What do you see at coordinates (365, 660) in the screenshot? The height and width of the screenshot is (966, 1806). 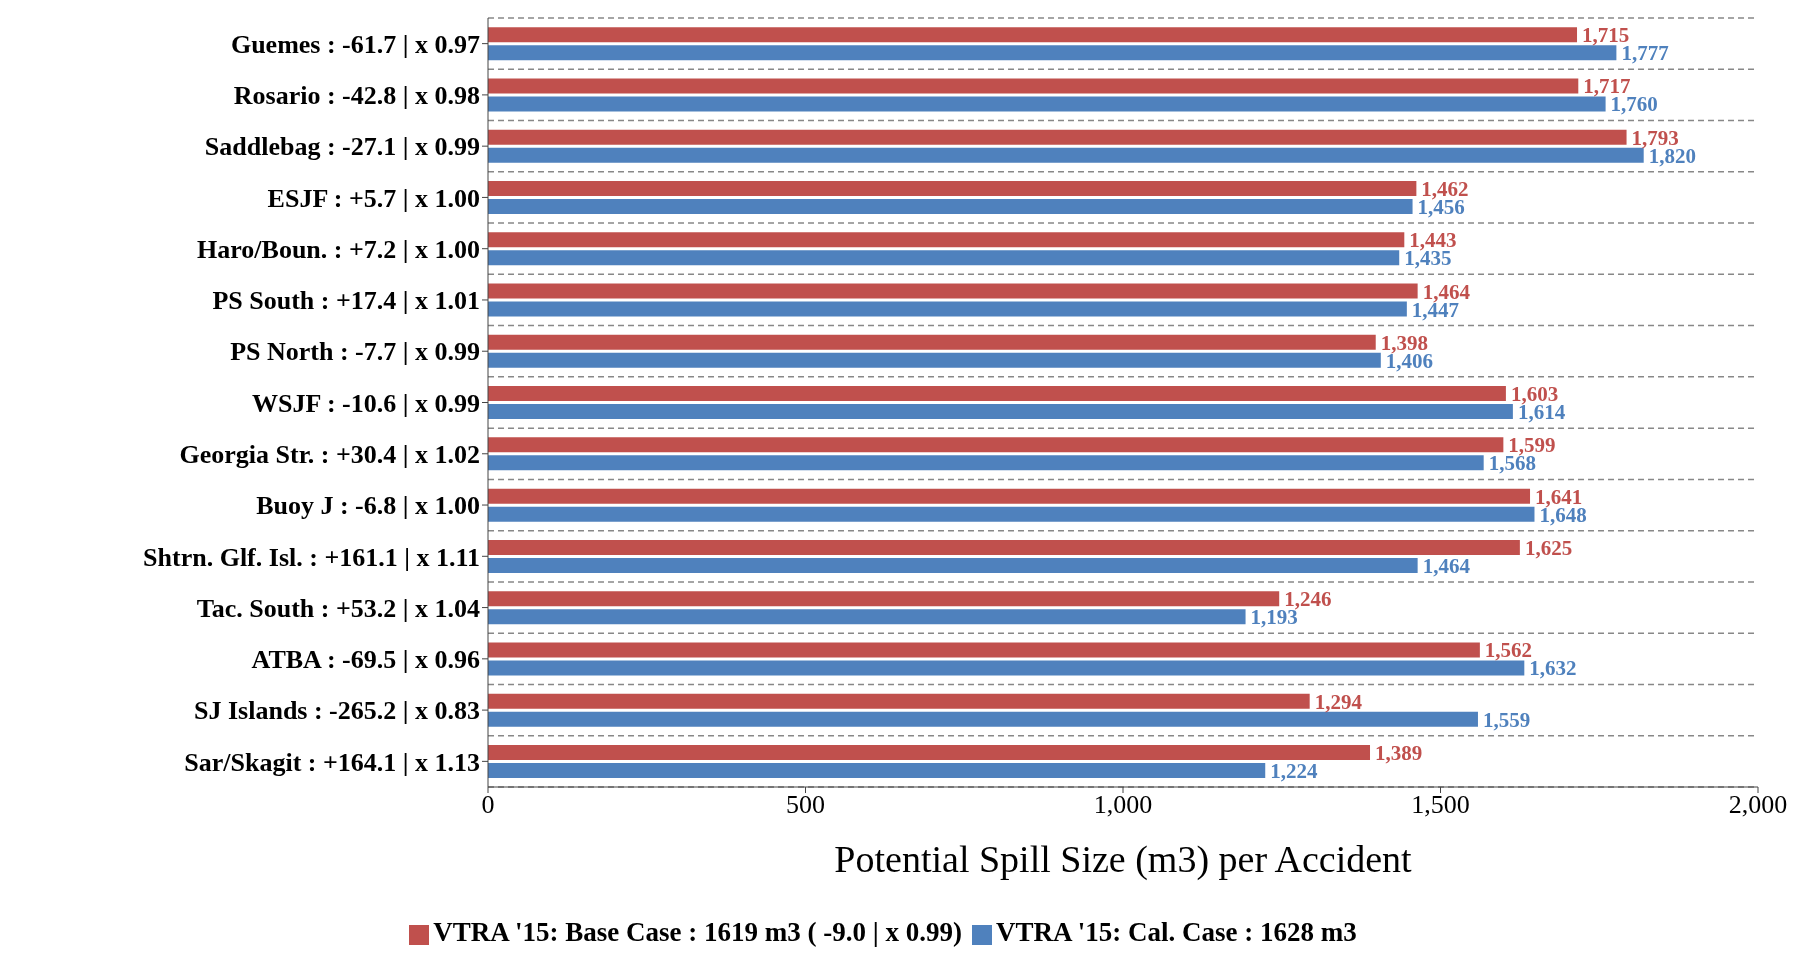 I see `y-tick-label: ATBA : -69.5 | x 0.96` at bounding box center [365, 660].